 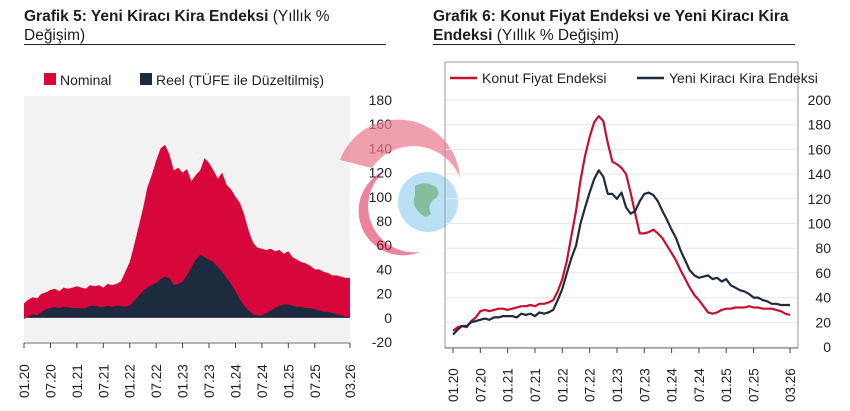 I want to click on chart6-legend-label-konut: Konut Fiyat Endeksi, so click(x=544, y=78).